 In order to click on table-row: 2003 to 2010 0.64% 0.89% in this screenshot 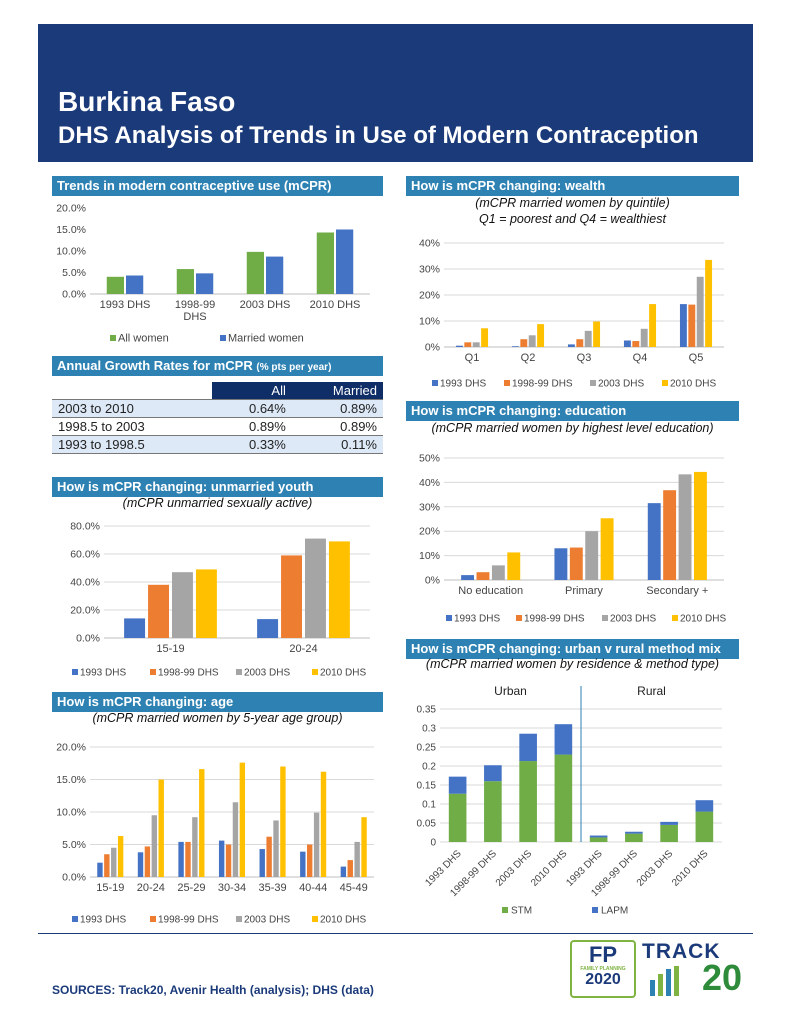, I will do `click(217, 408)`.